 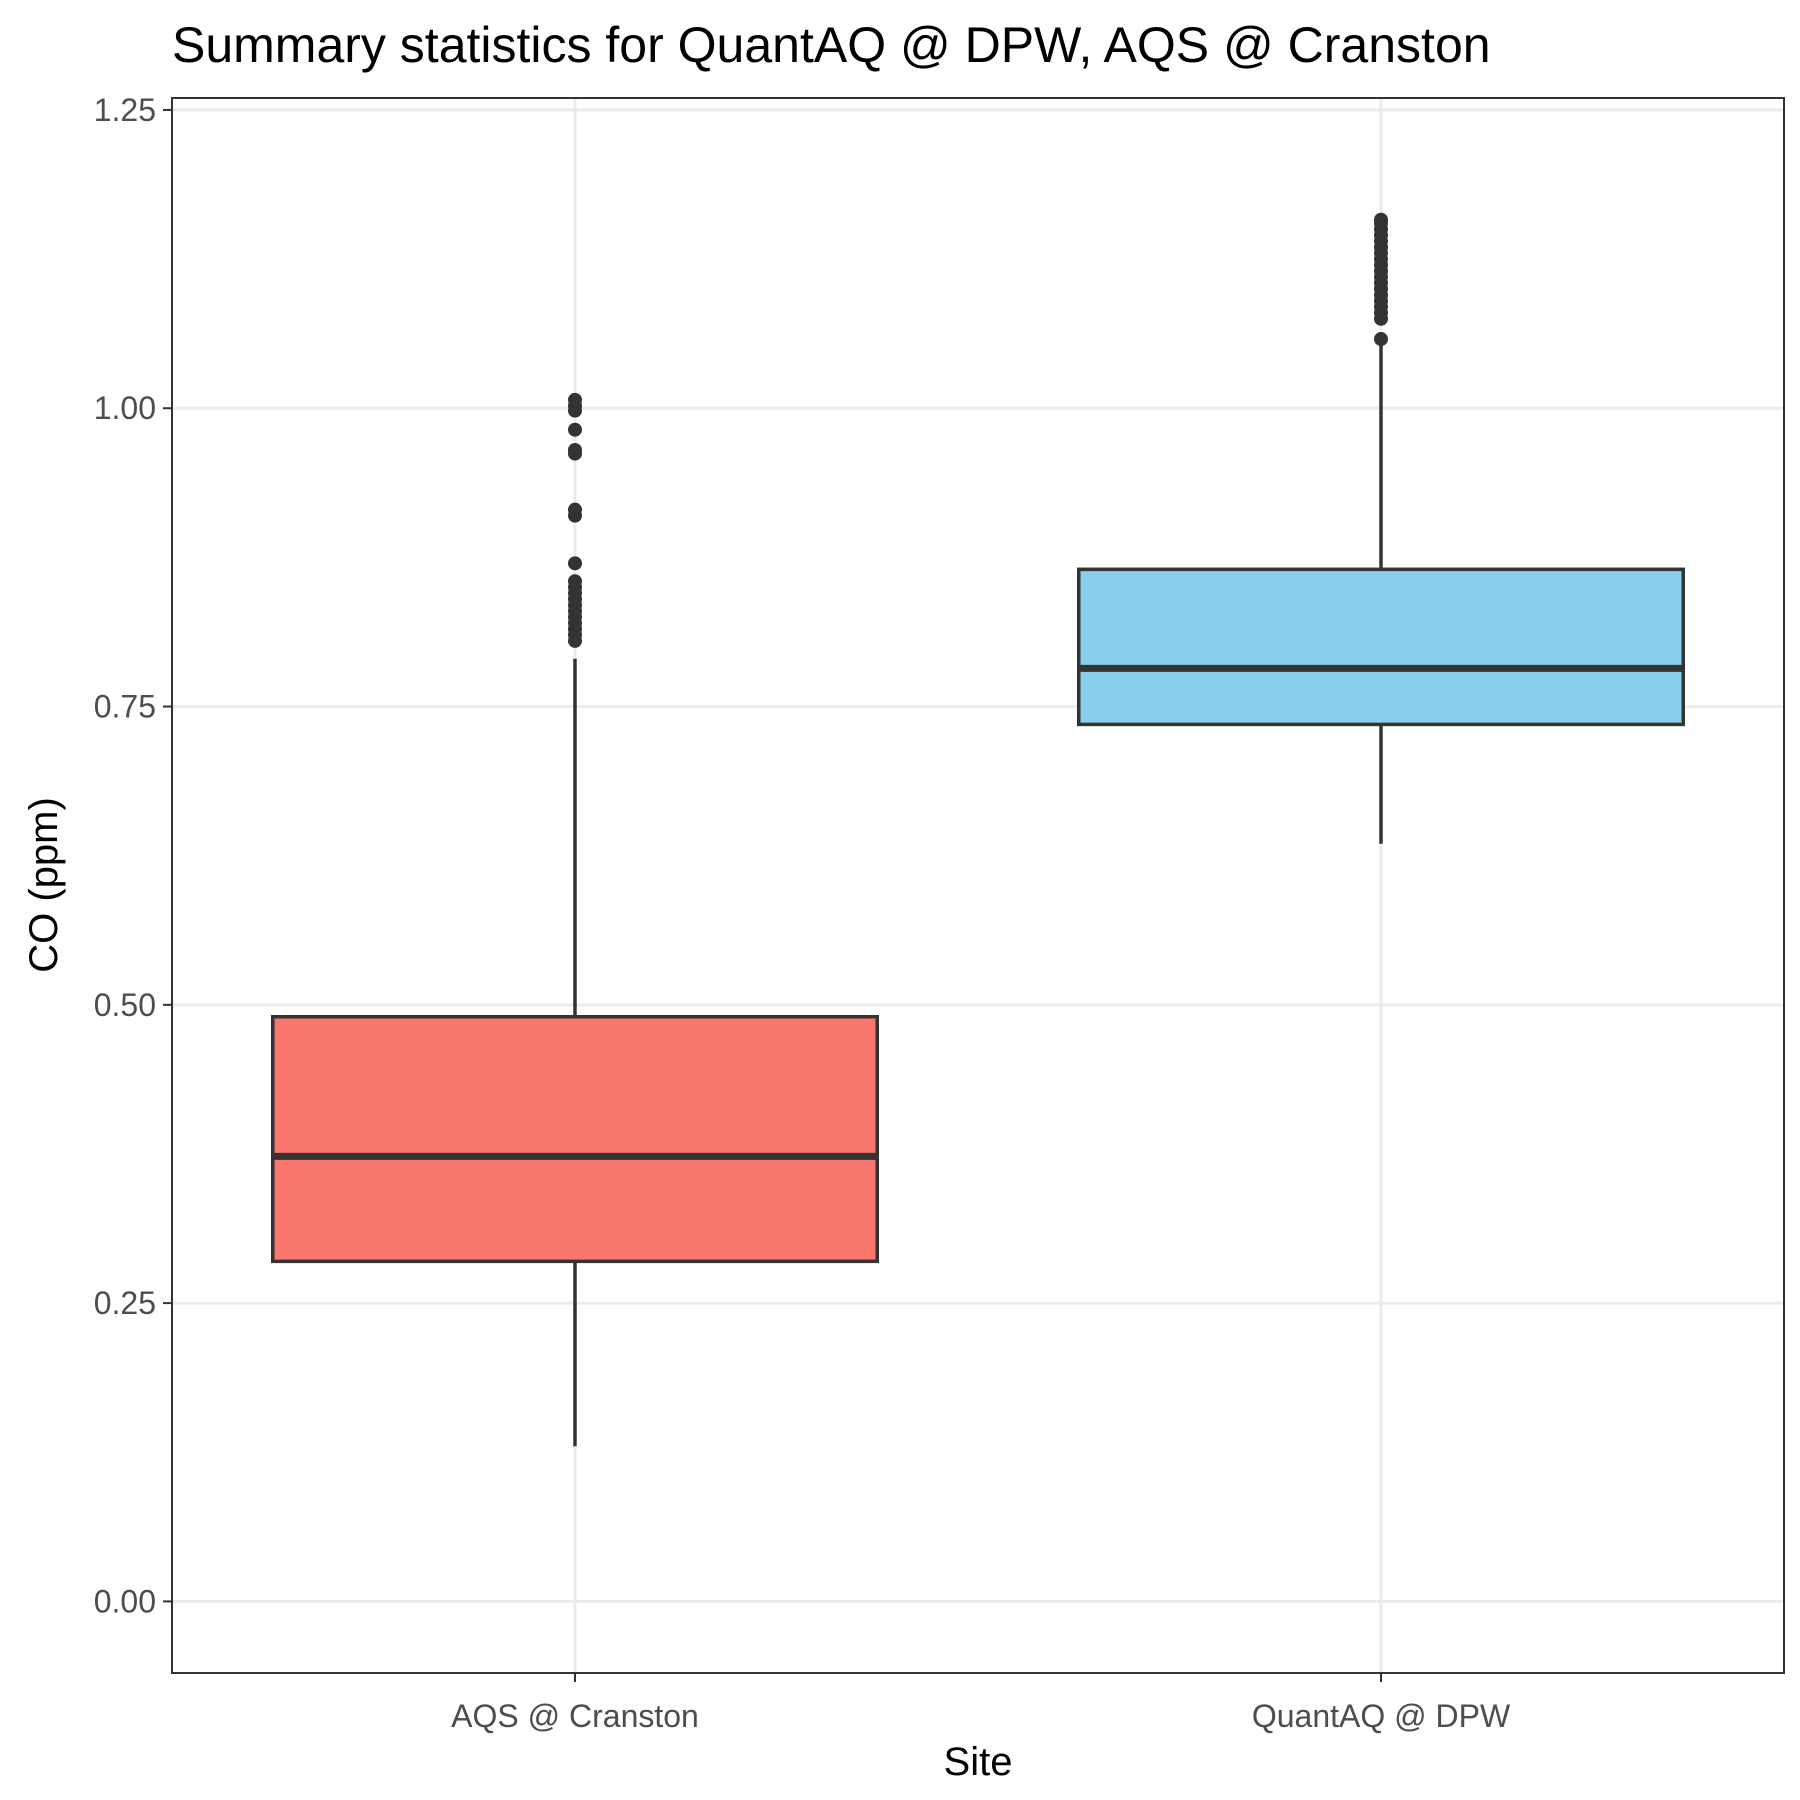 What do you see at coordinates (125, 1601) in the screenshot?
I see `y-tick-label: 0.00` at bounding box center [125, 1601].